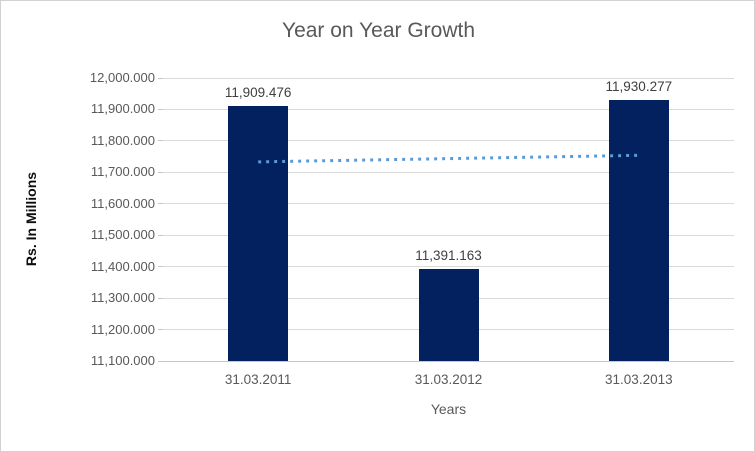 The width and height of the screenshot is (755, 452). What do you see at coordinates (122, 172) in the screenshot?
I see `y-tick-label: 11,700.000` at bounding box center [122, 172].